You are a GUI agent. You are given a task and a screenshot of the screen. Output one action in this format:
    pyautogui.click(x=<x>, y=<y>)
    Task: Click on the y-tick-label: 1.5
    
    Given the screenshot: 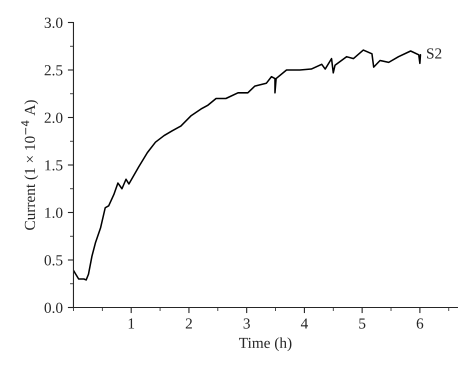 What is the action you would take?
    pyautogui.click(x=53, y=165)
    